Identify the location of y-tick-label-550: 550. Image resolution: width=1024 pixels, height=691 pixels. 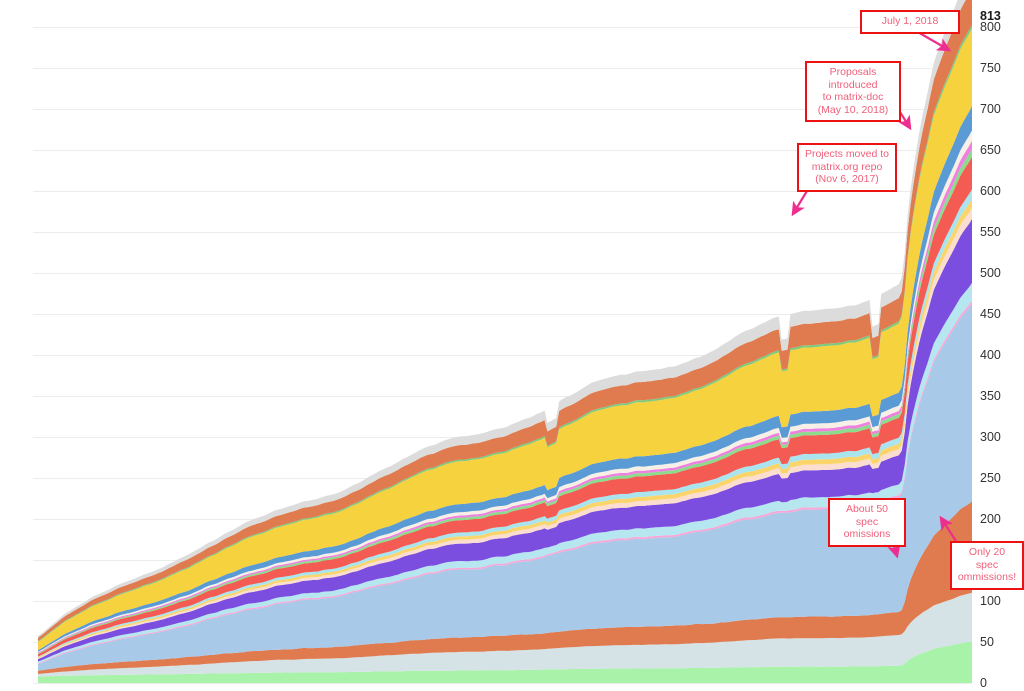
(990, 232).